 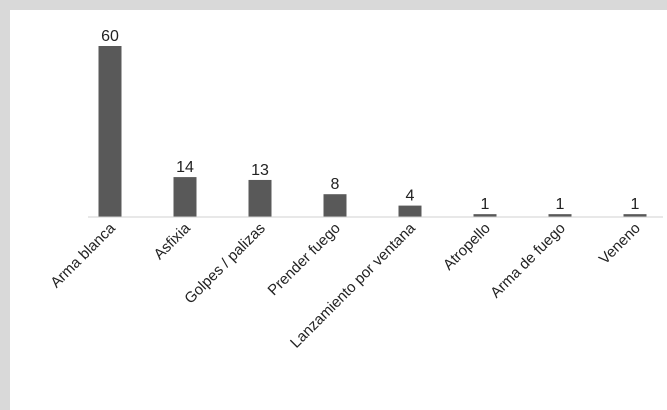 I want to click on bar-prender-fuego, so click(x=335, y=205).